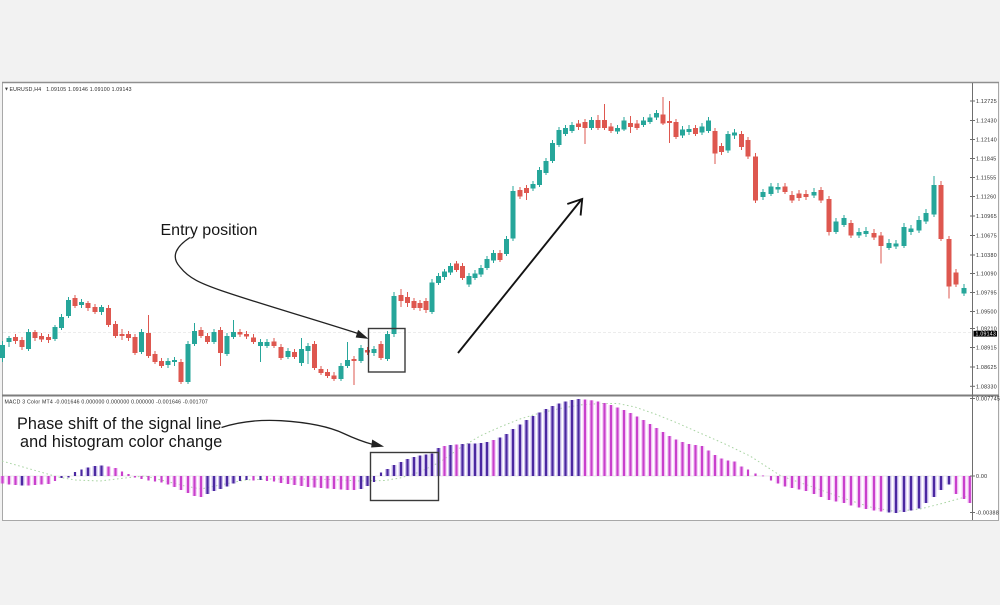  Describe the element at coordinates (119, 424) in the screenshot. I see `svg-text: Phase shift of the signal line` at that location.